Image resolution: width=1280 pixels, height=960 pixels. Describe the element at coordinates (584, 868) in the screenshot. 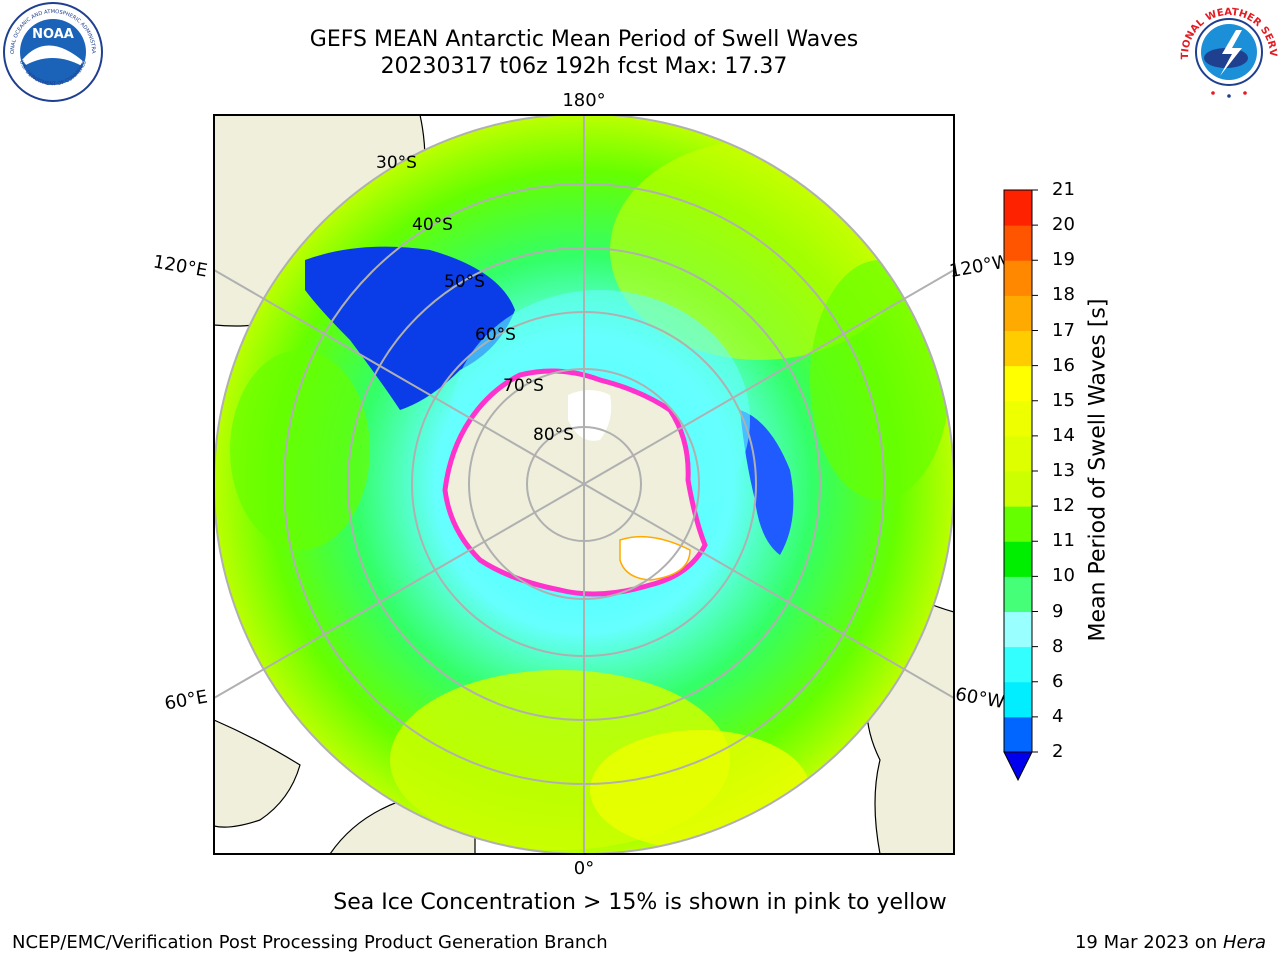

I see `lon-label-0: 0°` at that location.